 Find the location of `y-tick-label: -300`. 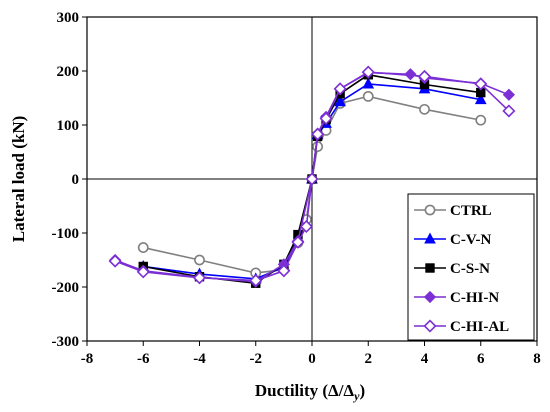

y-tick-label: -300 is located at coordinates (66, 342).